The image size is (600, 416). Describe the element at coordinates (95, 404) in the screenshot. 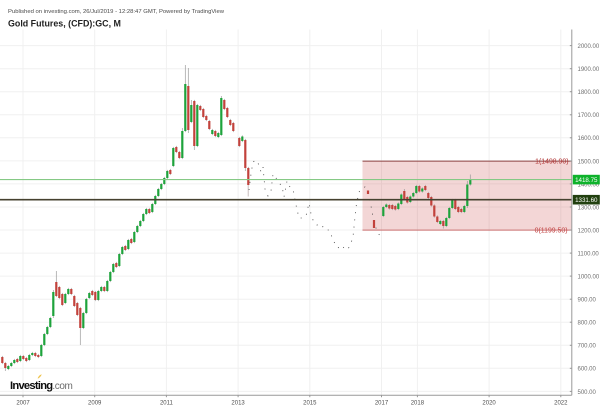

I see `svg-text: 2009` at that location.